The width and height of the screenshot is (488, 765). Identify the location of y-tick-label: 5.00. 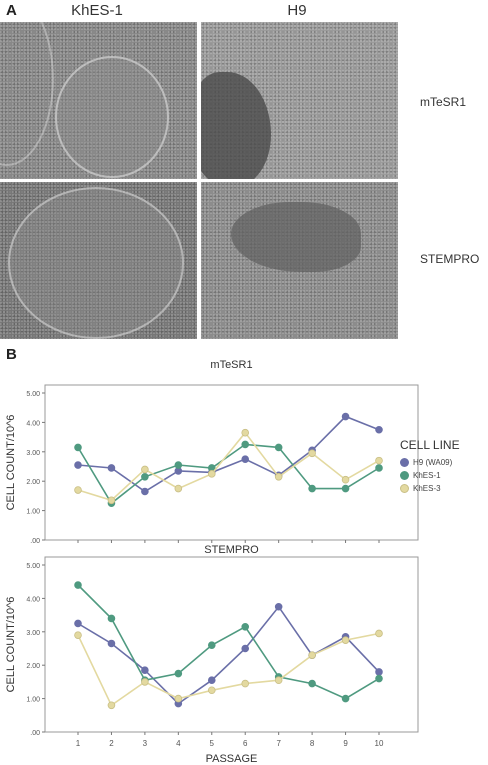
(33, 566).